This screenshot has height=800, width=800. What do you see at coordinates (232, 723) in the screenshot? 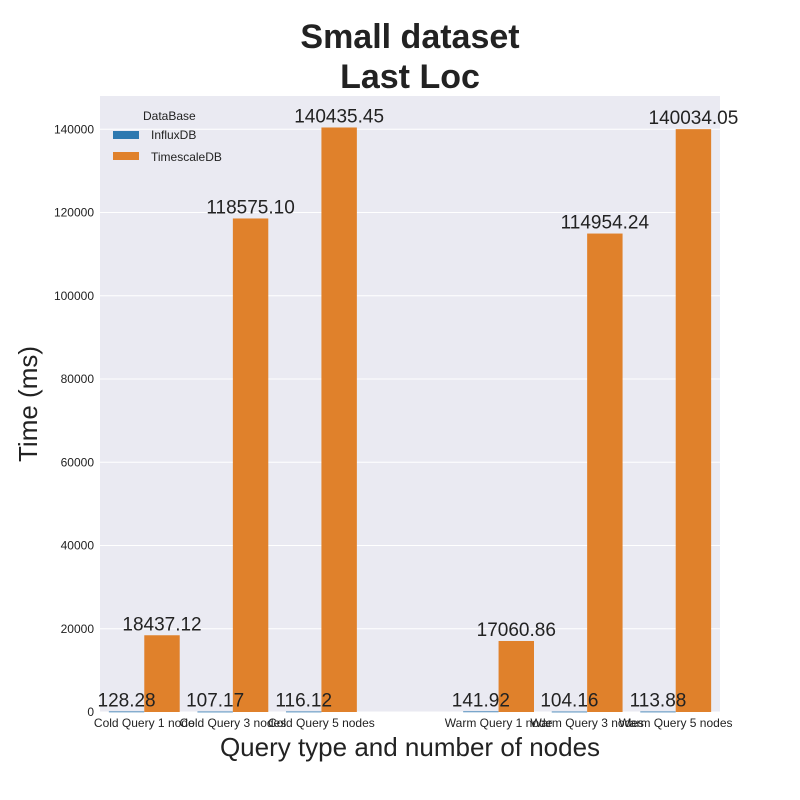
I see `x-tick-label: Cold Query 3 nodes` at bounding box center [232, 723].